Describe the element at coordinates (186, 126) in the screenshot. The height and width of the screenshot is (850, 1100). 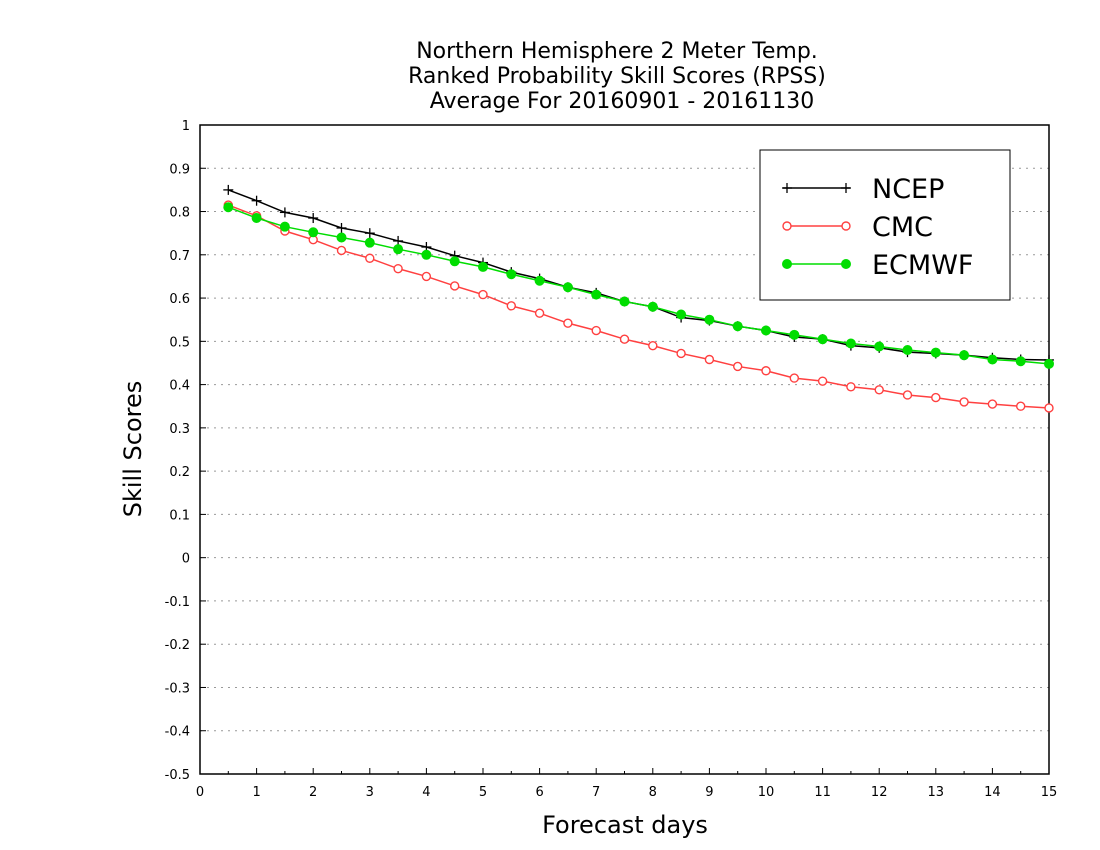
I see `y-tick-label: 1` at that location.